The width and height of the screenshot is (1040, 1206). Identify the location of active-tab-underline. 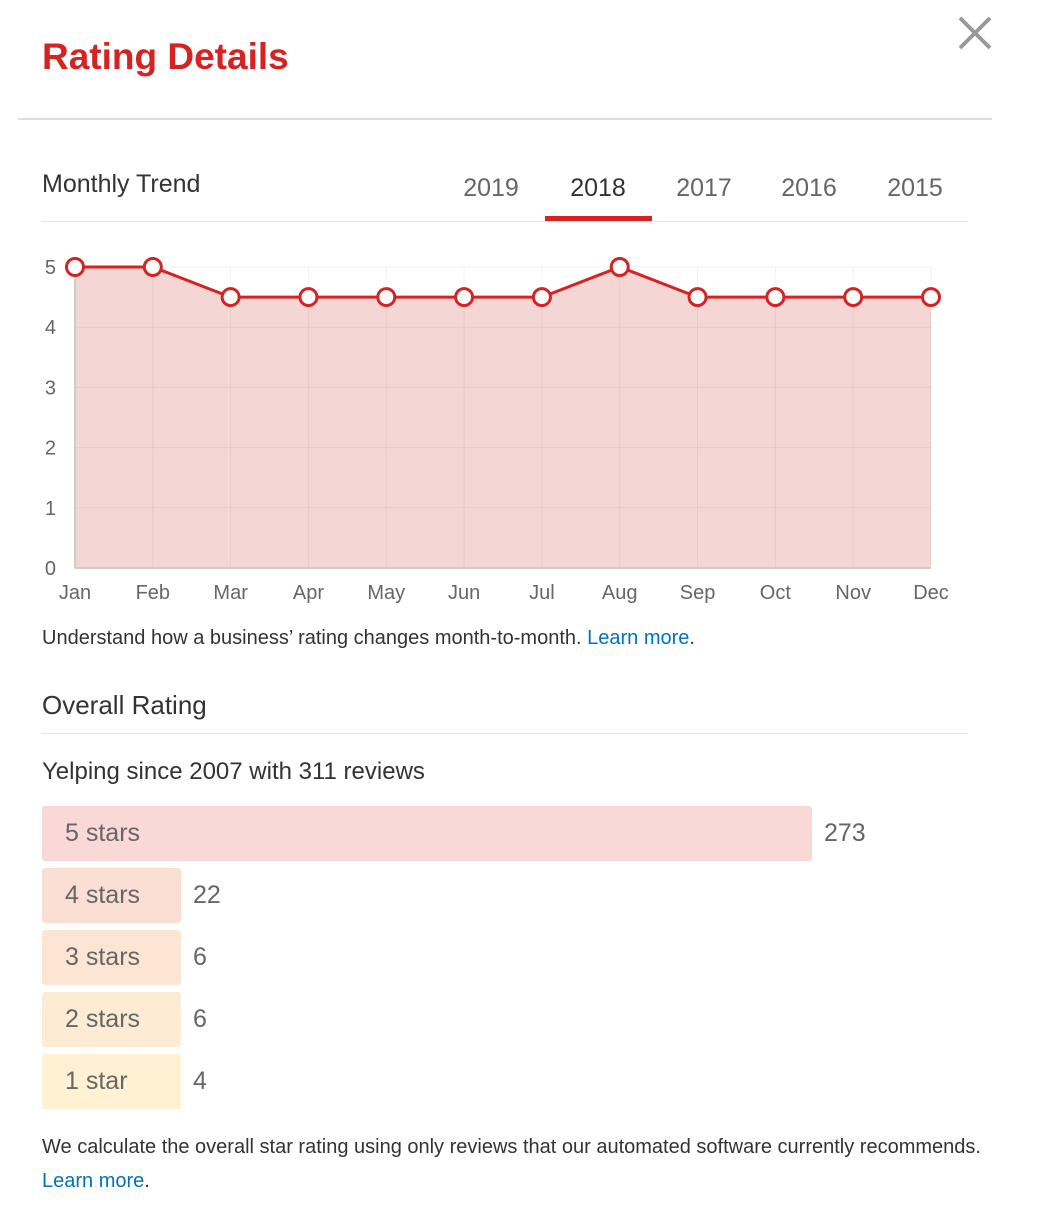
(598, 218).